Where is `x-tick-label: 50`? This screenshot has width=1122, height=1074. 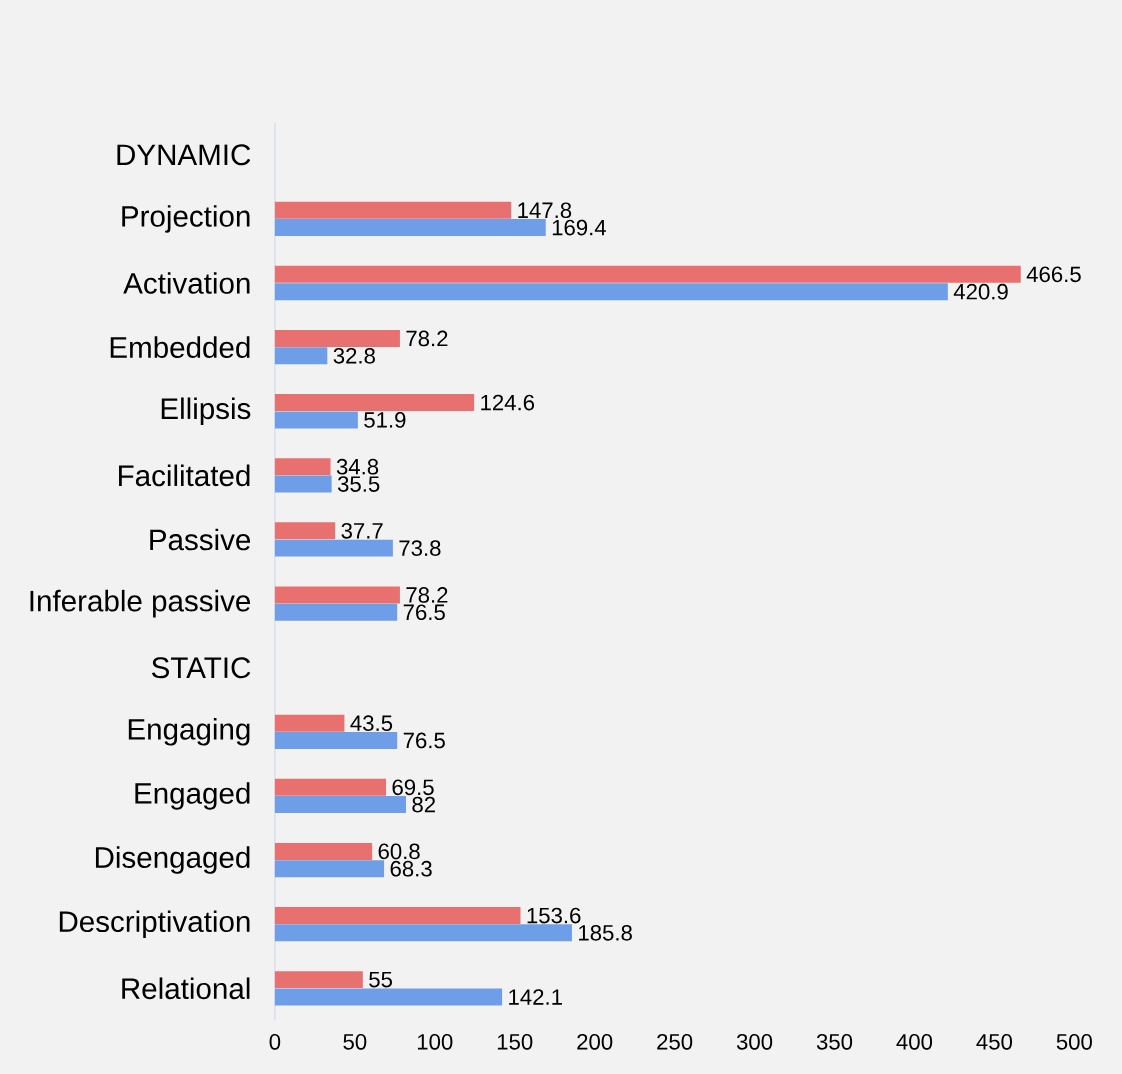 x-tick-label: 50 is located at coordinates (355, 1041).